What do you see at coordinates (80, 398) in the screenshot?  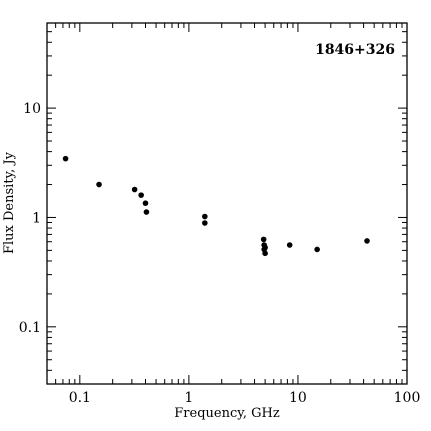 I see `x-tick-label: 0.1` at bounding box center [80, 398].